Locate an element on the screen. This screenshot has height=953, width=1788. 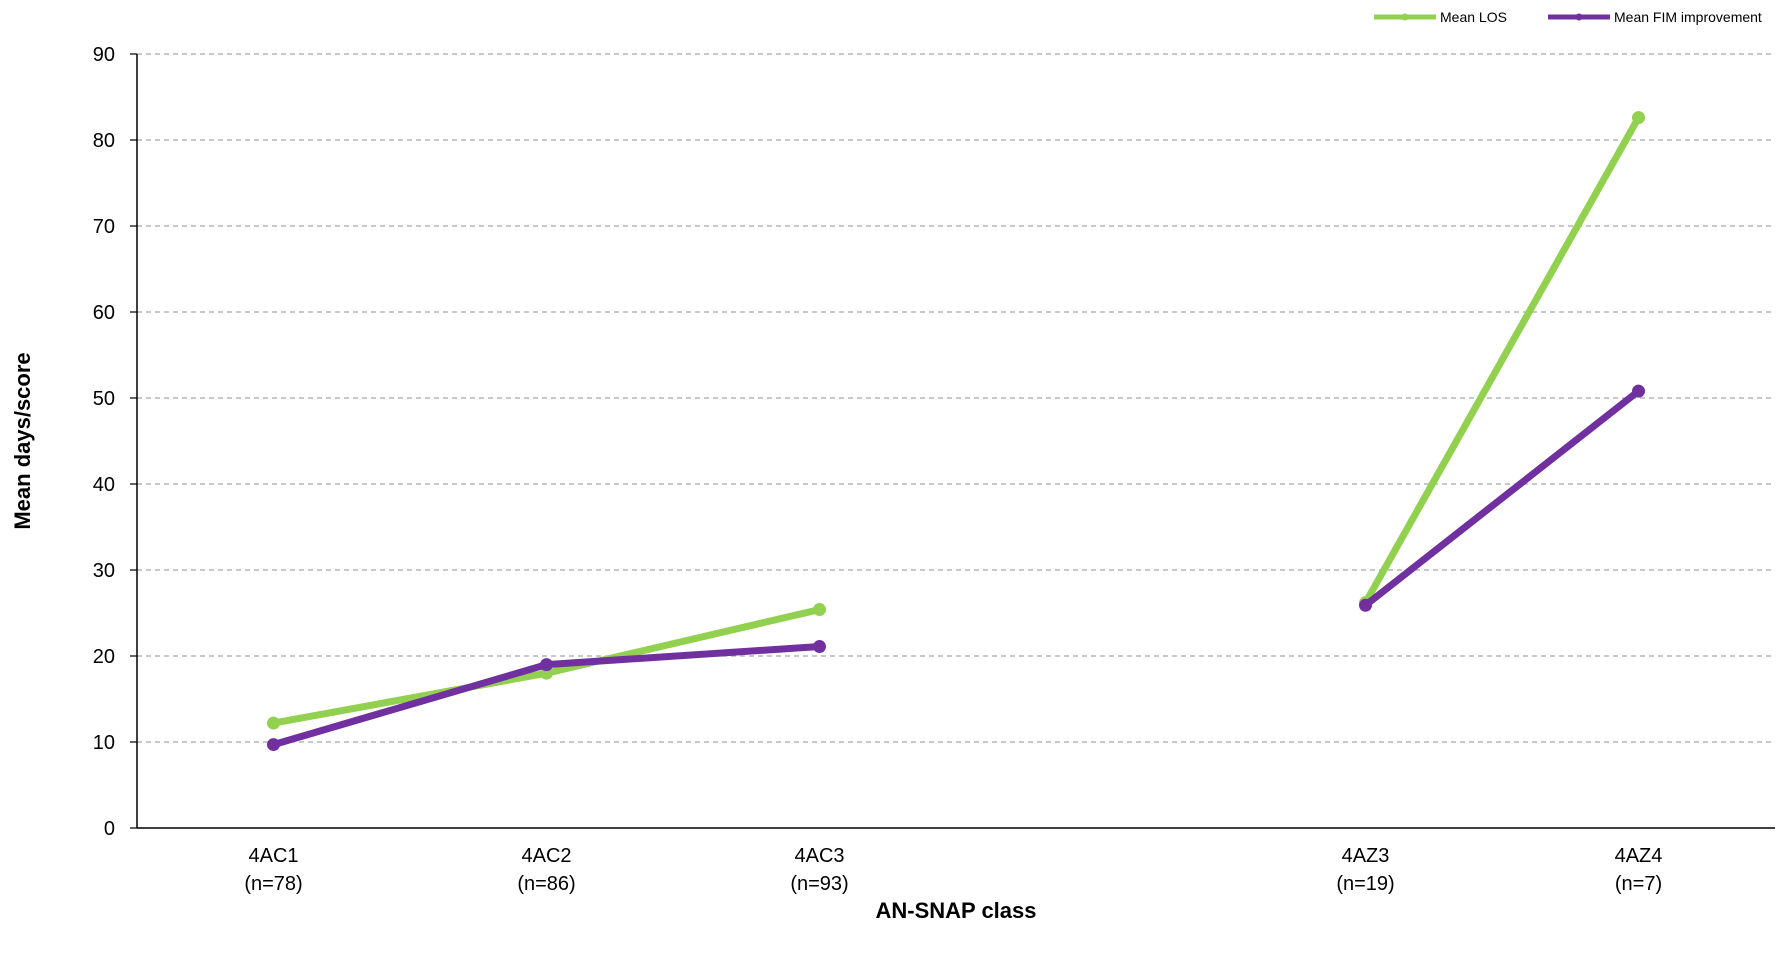
y-tick-label: 80 is located at coordinates (104, 141).